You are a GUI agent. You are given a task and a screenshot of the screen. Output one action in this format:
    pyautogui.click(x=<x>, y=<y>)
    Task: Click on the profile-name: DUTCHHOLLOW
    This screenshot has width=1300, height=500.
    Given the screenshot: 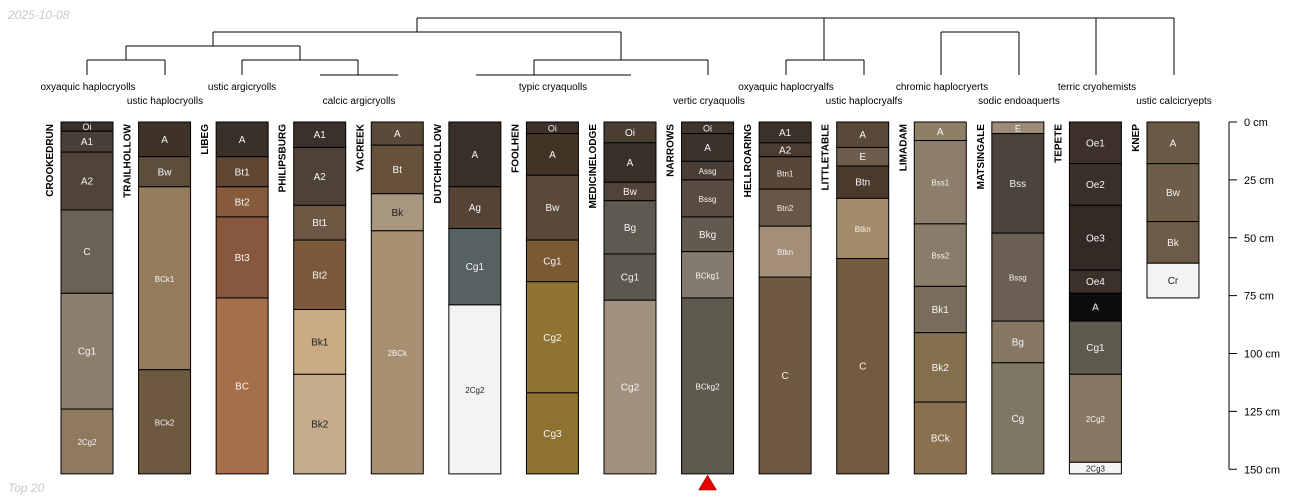 What is the action you would take?
    pyautogui.click(x=438, y=163)
    